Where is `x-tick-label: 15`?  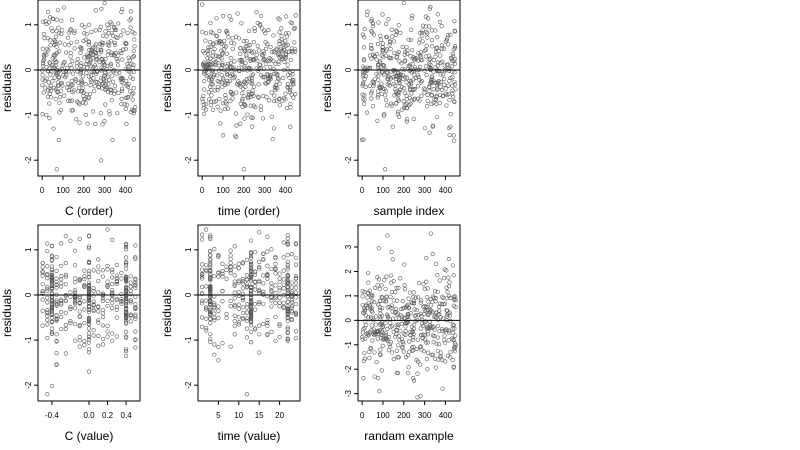
x-tick-label: 15 is located at coordinates (259, 415).